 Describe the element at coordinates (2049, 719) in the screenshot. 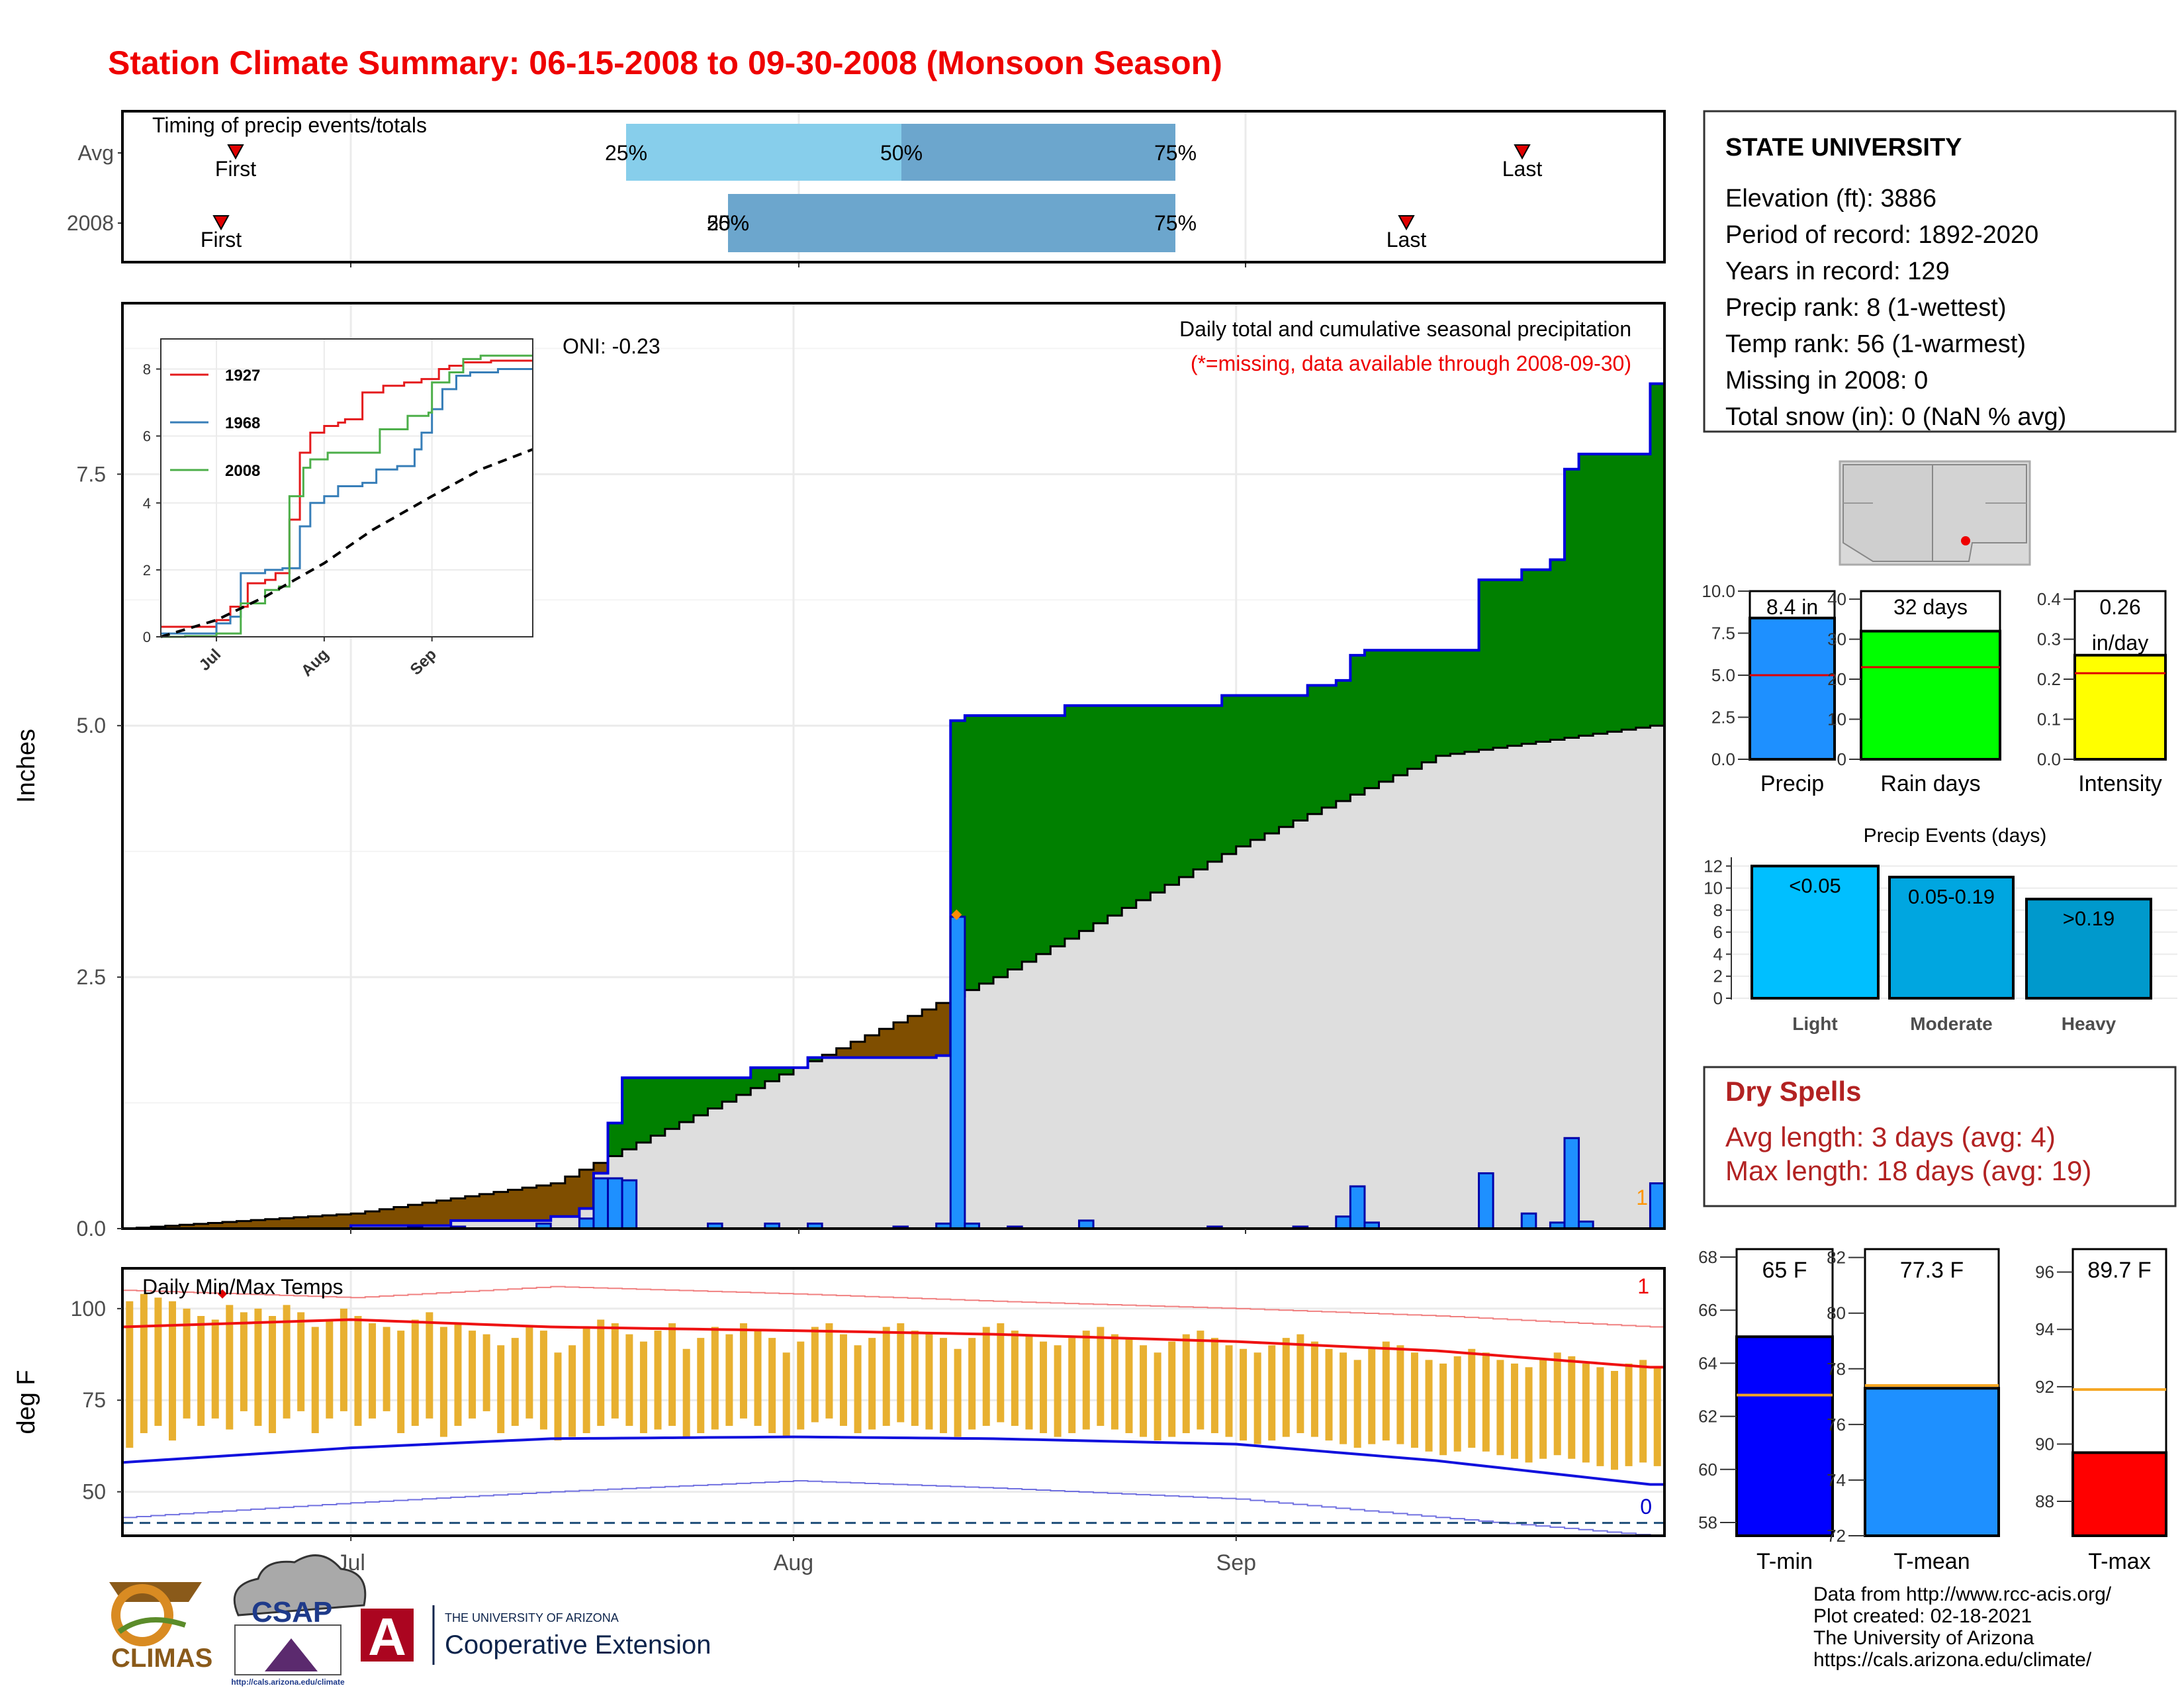

I see `minibar-tick-label: 0.1` at that location.